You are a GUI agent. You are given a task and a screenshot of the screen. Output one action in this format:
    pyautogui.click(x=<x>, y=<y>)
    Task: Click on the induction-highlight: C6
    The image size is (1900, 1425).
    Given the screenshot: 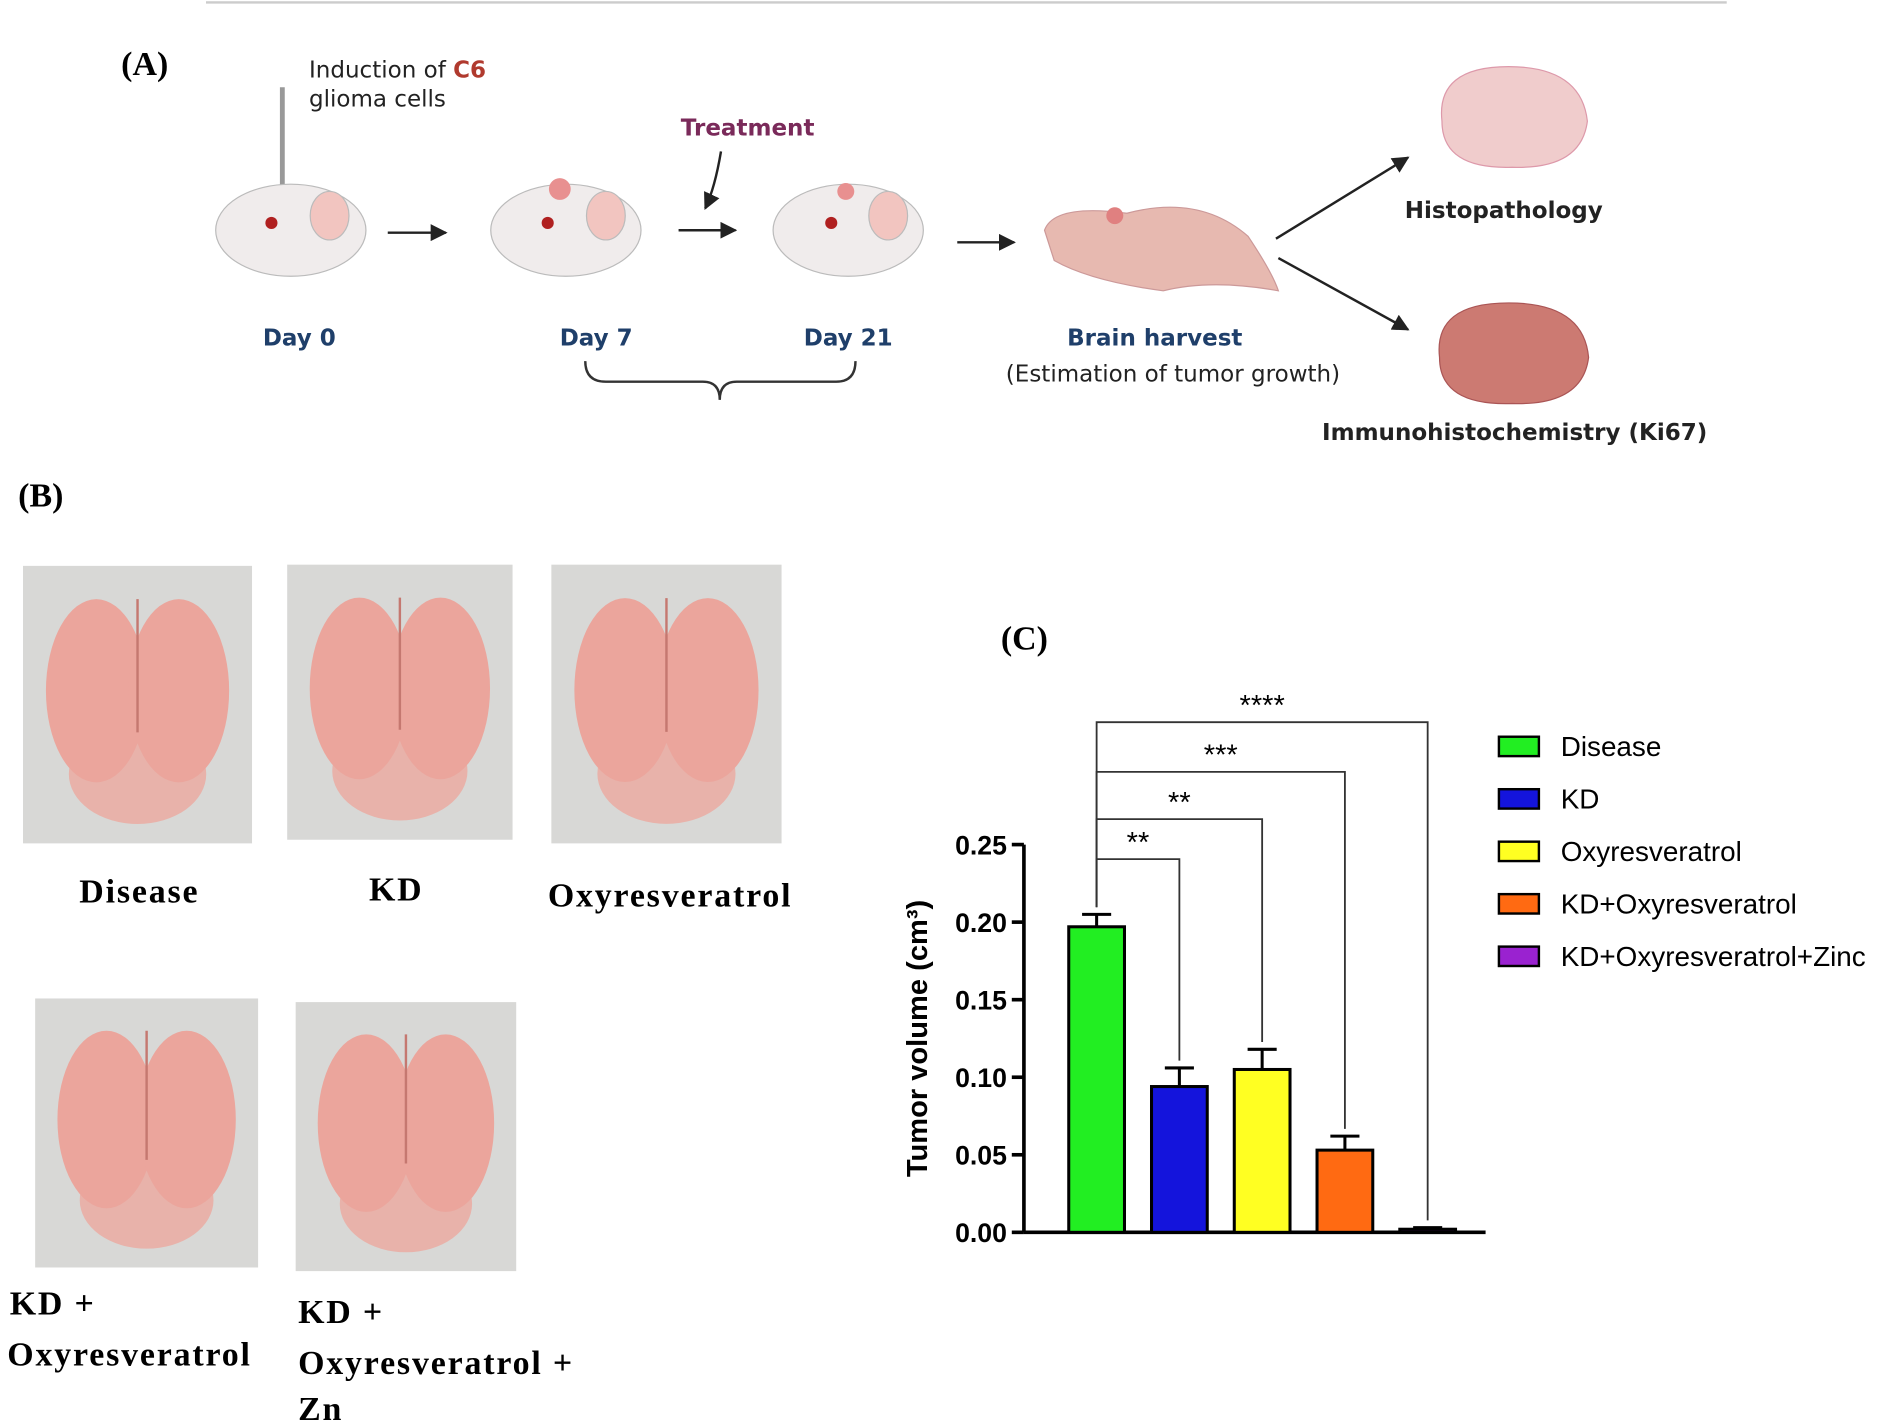 What is the action you would take?
    pyautogui.click(x=469, y=71)
    